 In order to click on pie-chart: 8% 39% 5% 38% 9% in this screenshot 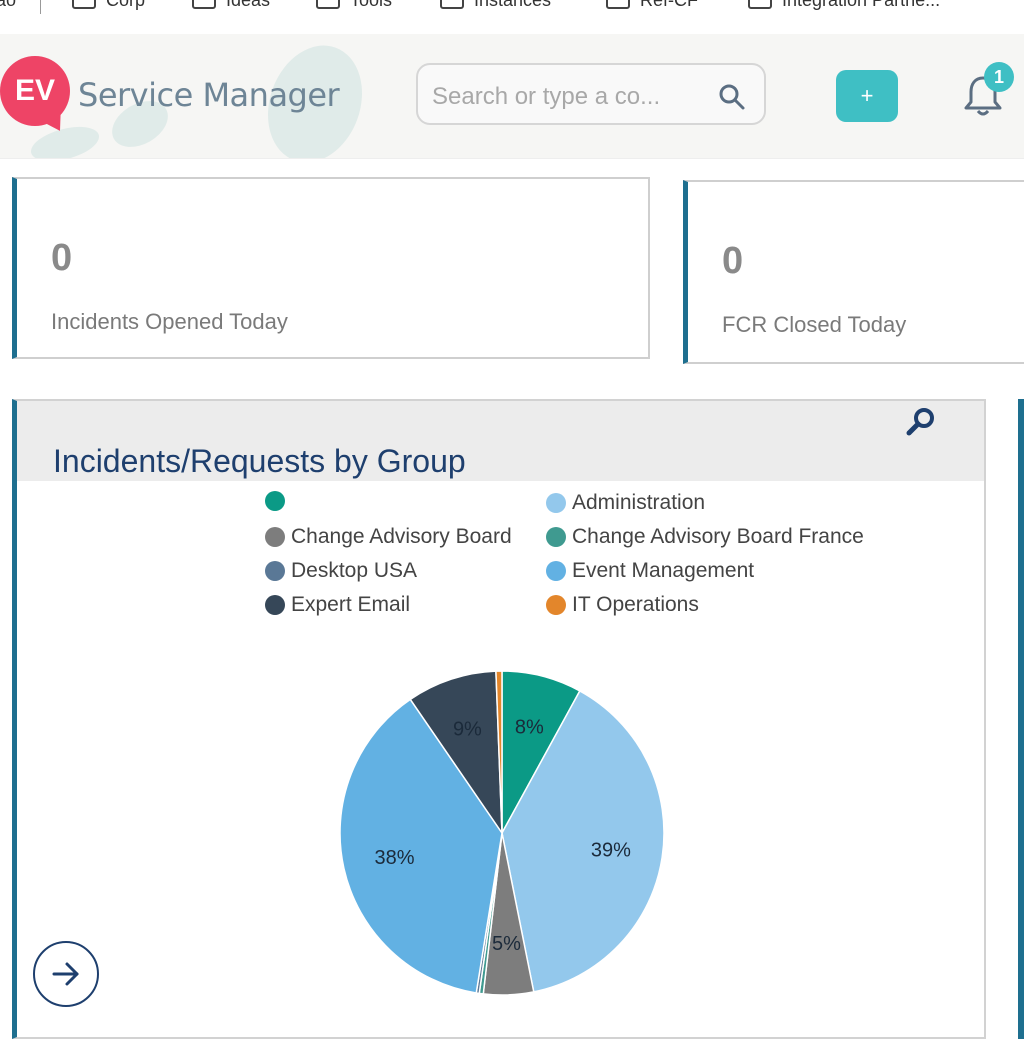, I will do `click(502, 833)`.